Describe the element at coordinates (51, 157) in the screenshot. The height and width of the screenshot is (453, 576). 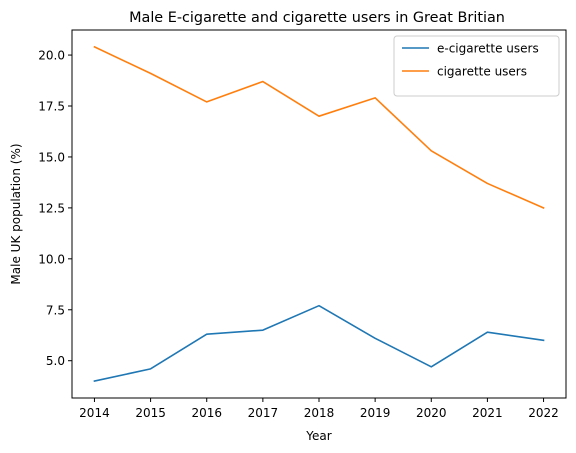
I see `y-tick-label: 15.0` at that location.